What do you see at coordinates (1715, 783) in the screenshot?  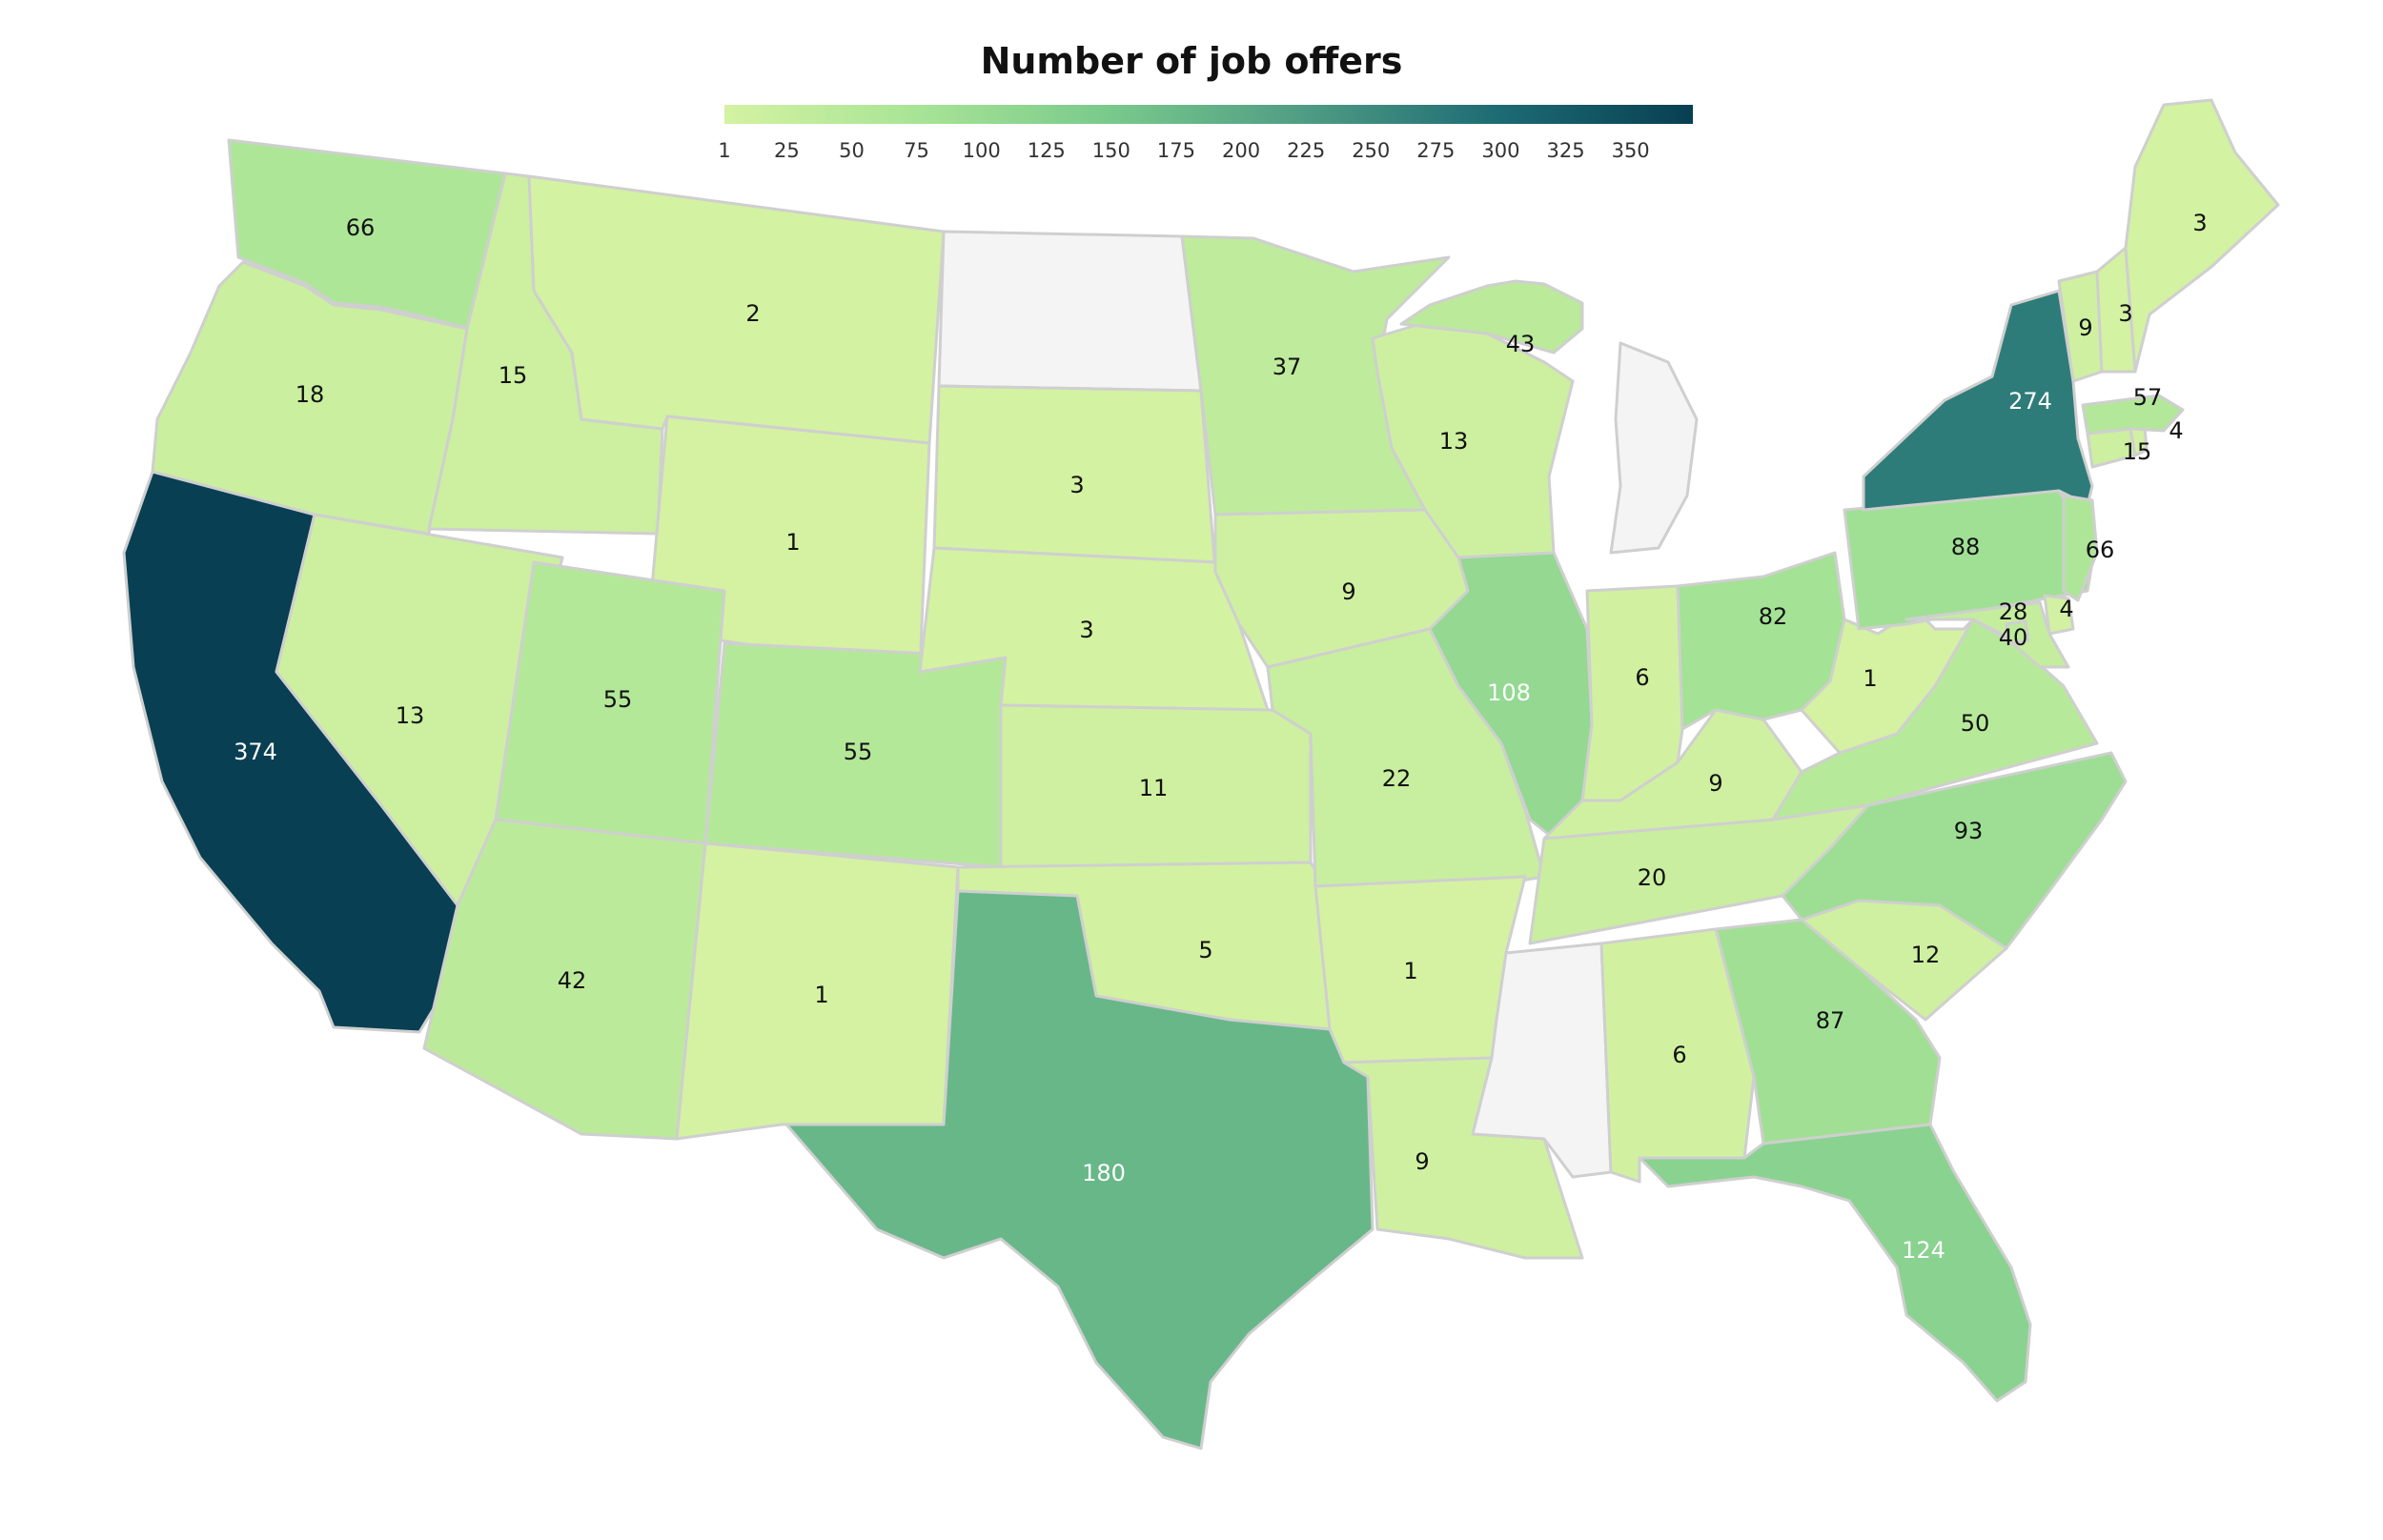 I see `state-value-label-ky: 9` at bounding box center [1715, 783].